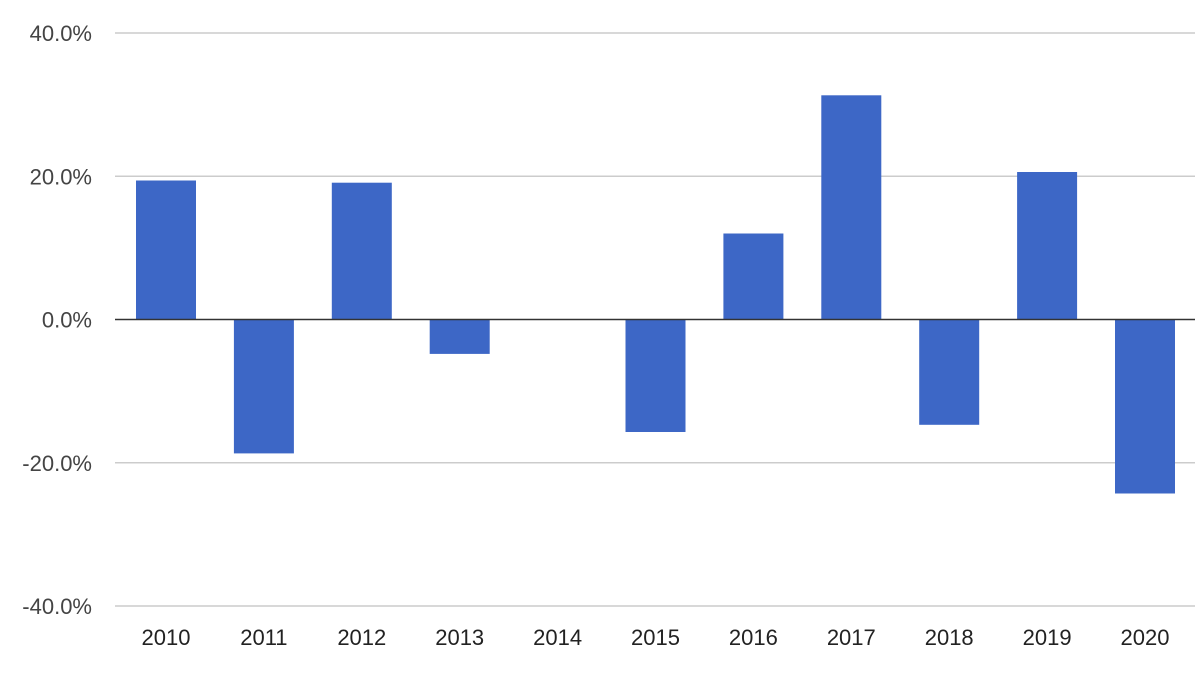  I want to click on bar-2011, so click(263, 386).